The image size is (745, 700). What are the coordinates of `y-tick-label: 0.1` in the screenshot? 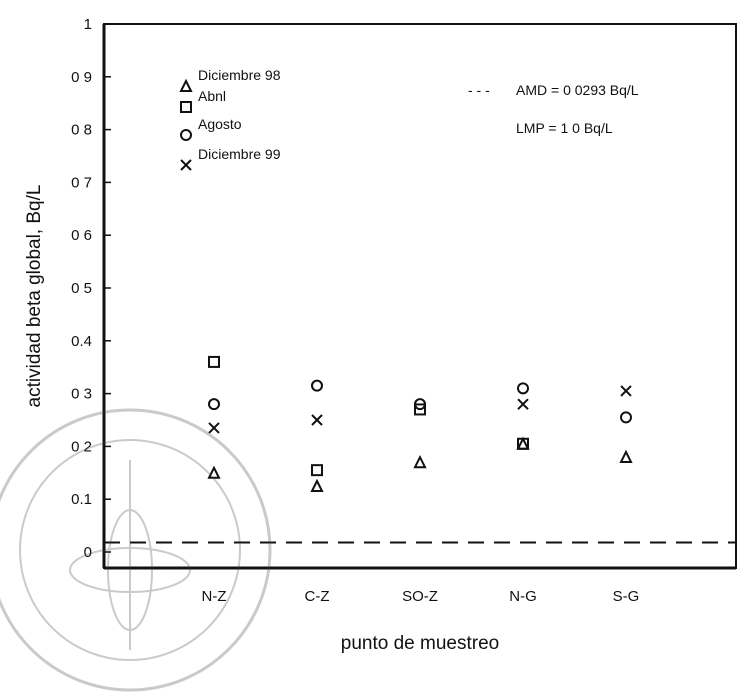 It's located at (81, 499).